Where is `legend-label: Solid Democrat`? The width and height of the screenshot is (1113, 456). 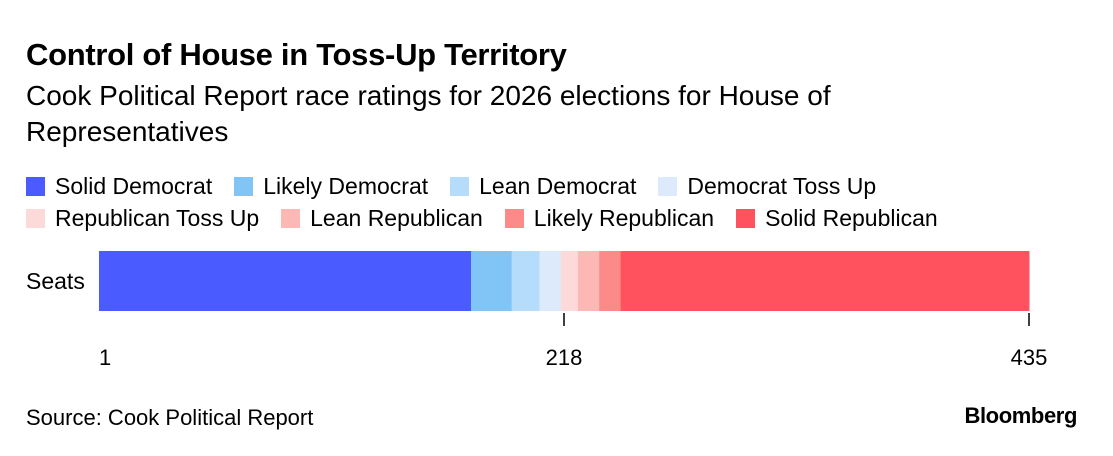 legend-label: Solid Democrat is located at coordinates (134, 185).